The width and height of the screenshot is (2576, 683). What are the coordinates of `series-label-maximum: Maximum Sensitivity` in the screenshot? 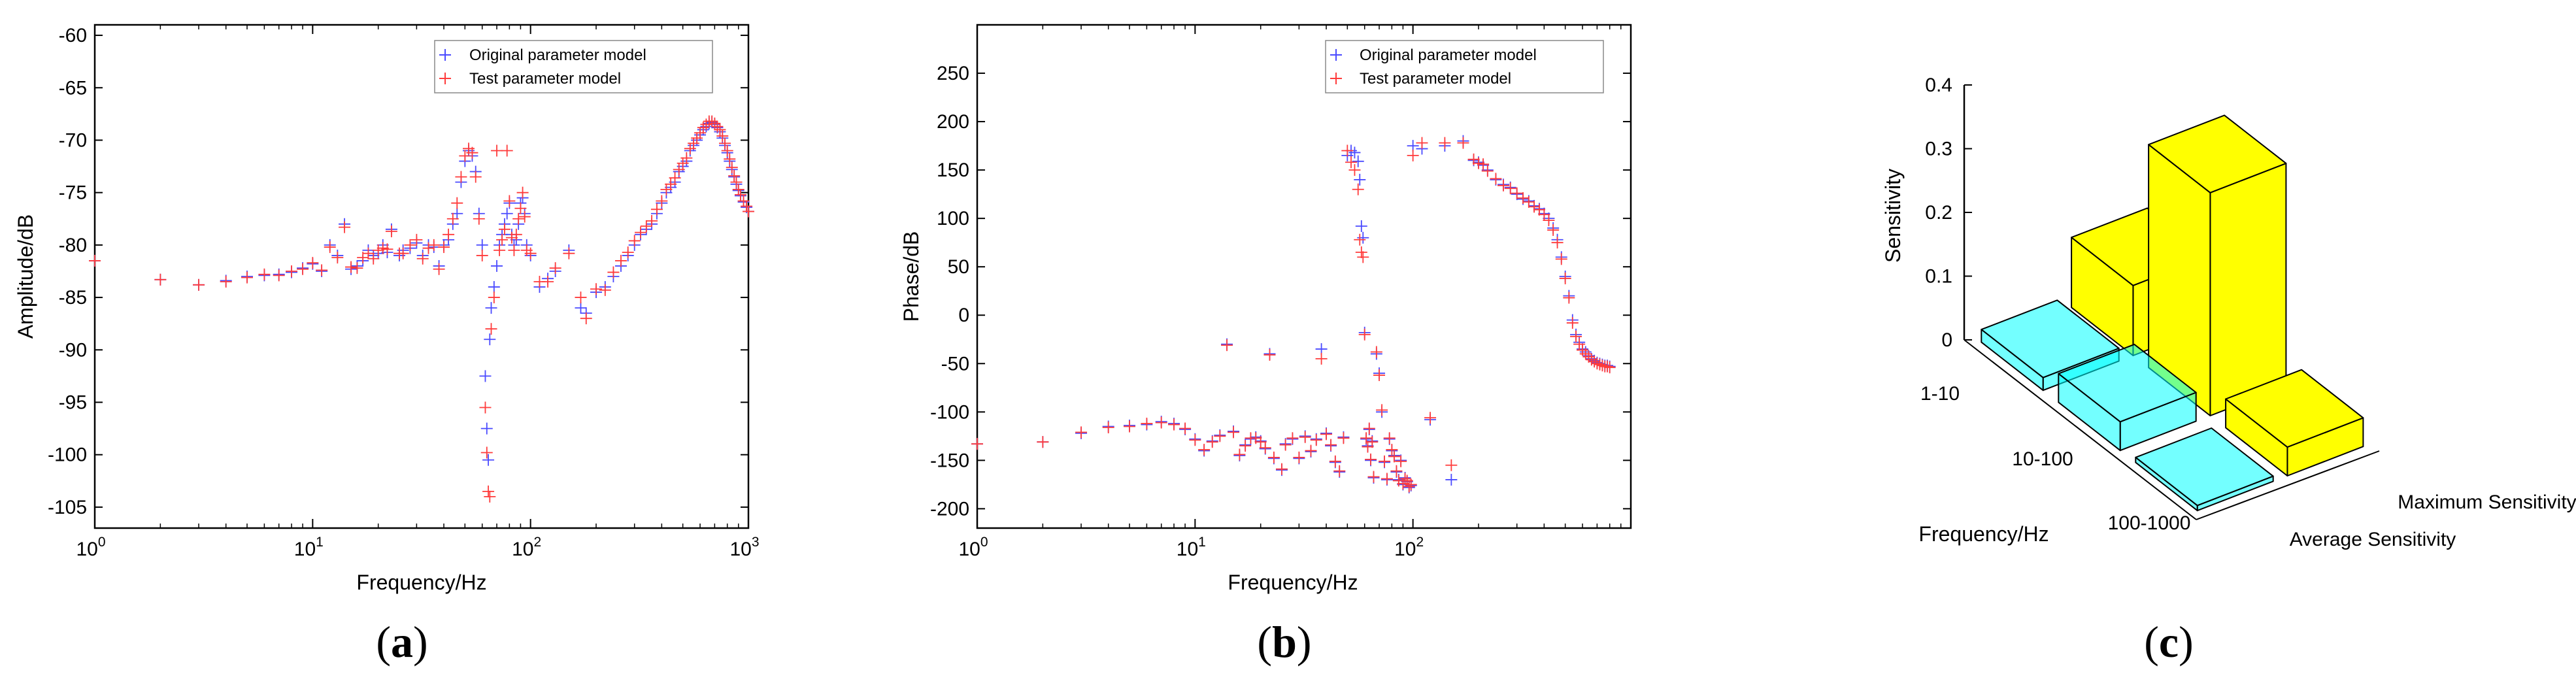 It's located at (2487, 502).